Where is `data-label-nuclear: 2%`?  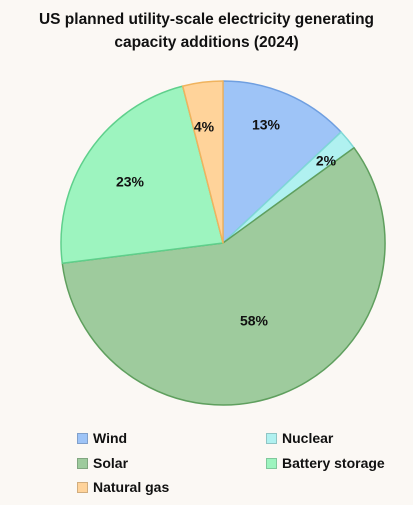
data-label-nuclear: 2% is located at coordinates (326, 161).